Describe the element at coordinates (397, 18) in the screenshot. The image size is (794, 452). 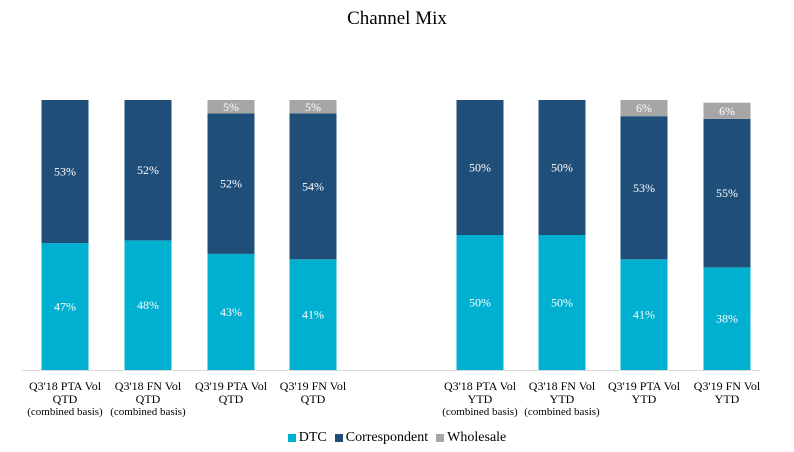
I see `chart-title: Channel Mix` at that location.